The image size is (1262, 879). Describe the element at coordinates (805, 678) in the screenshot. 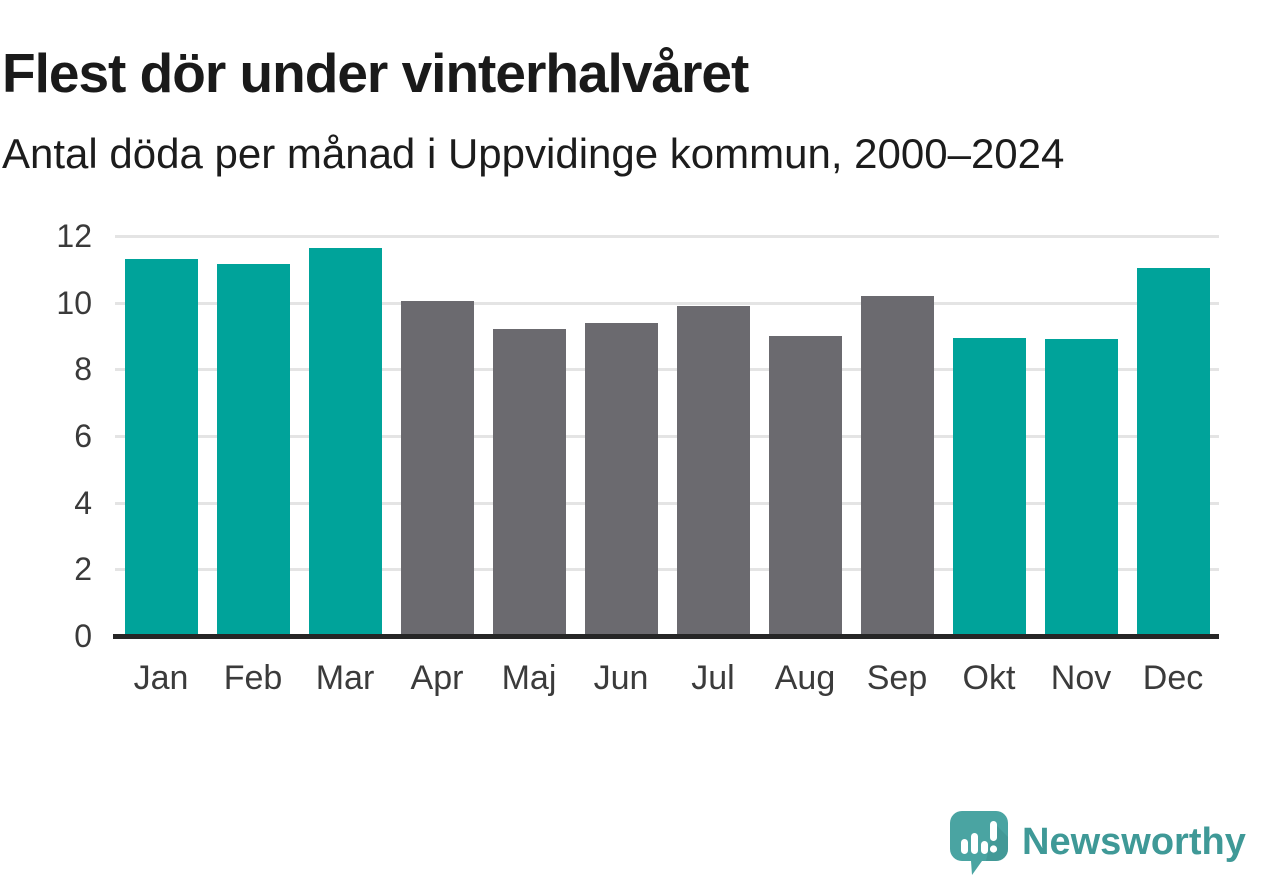

I see `x-tick-label-aug: Aug` at that location.